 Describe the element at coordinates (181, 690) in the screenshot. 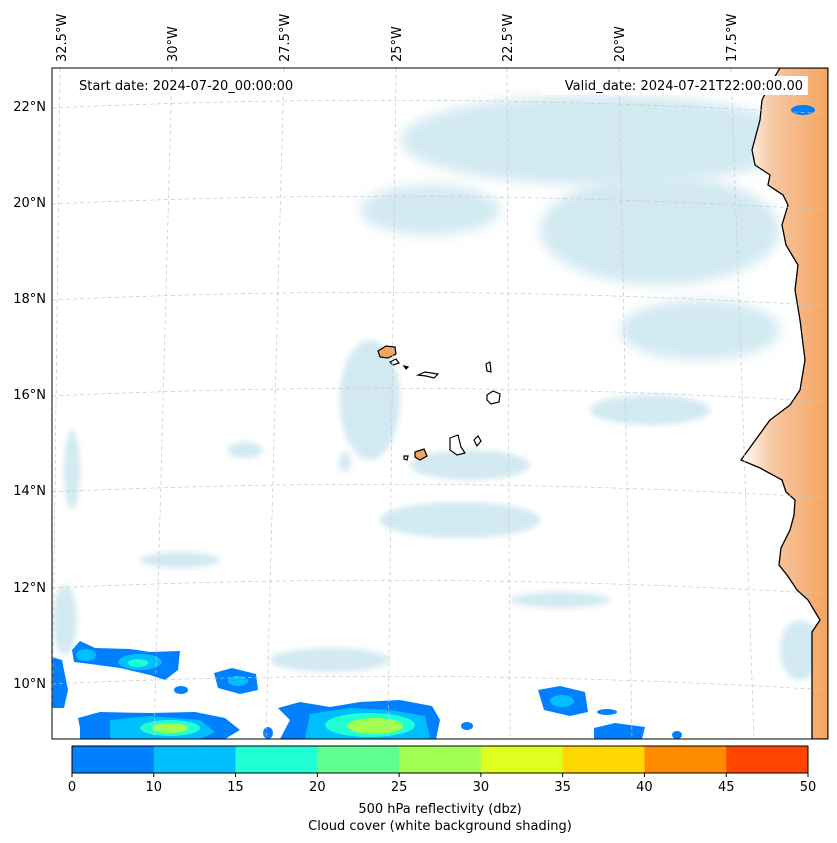

I see `cell-2b` at that location.